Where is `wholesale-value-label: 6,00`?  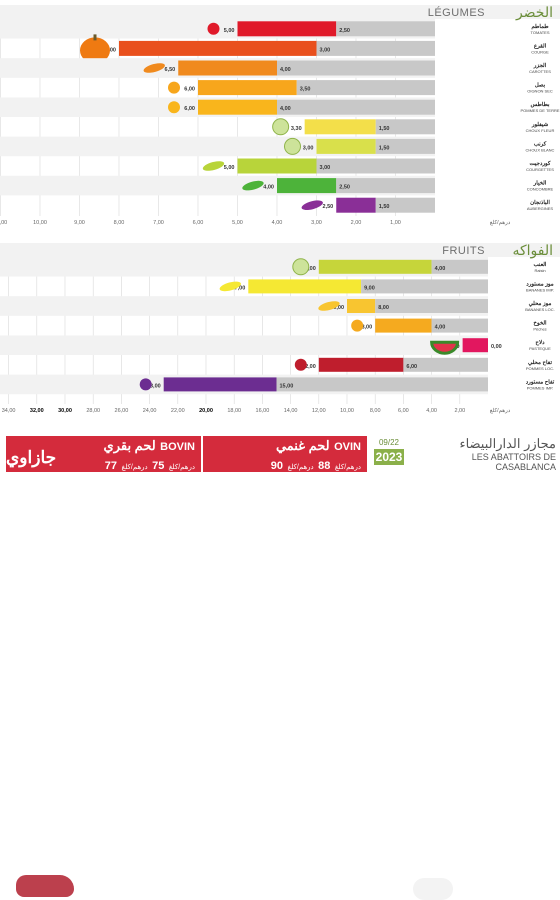 wholesale-value-label: 6,00 is located at coordinates (411, 367).